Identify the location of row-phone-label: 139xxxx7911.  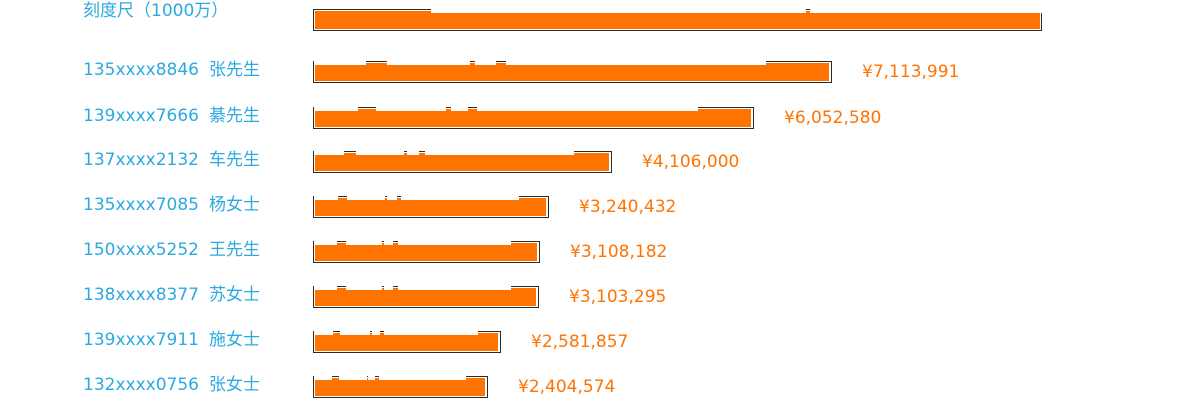
(141, 340).